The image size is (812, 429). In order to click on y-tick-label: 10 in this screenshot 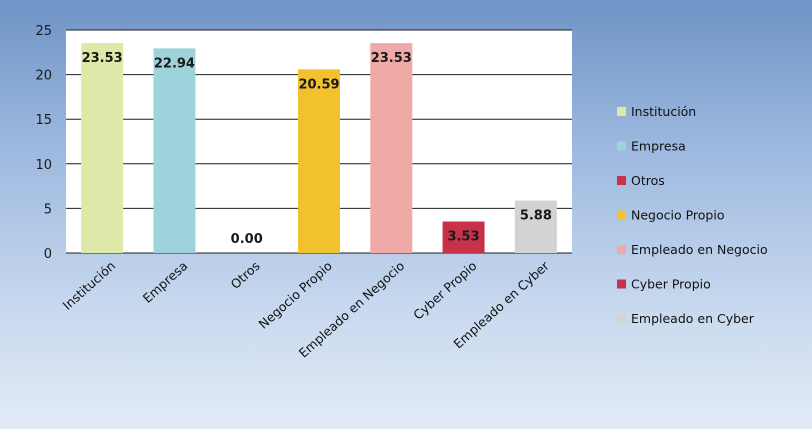, I will do `click(43, 165)`.